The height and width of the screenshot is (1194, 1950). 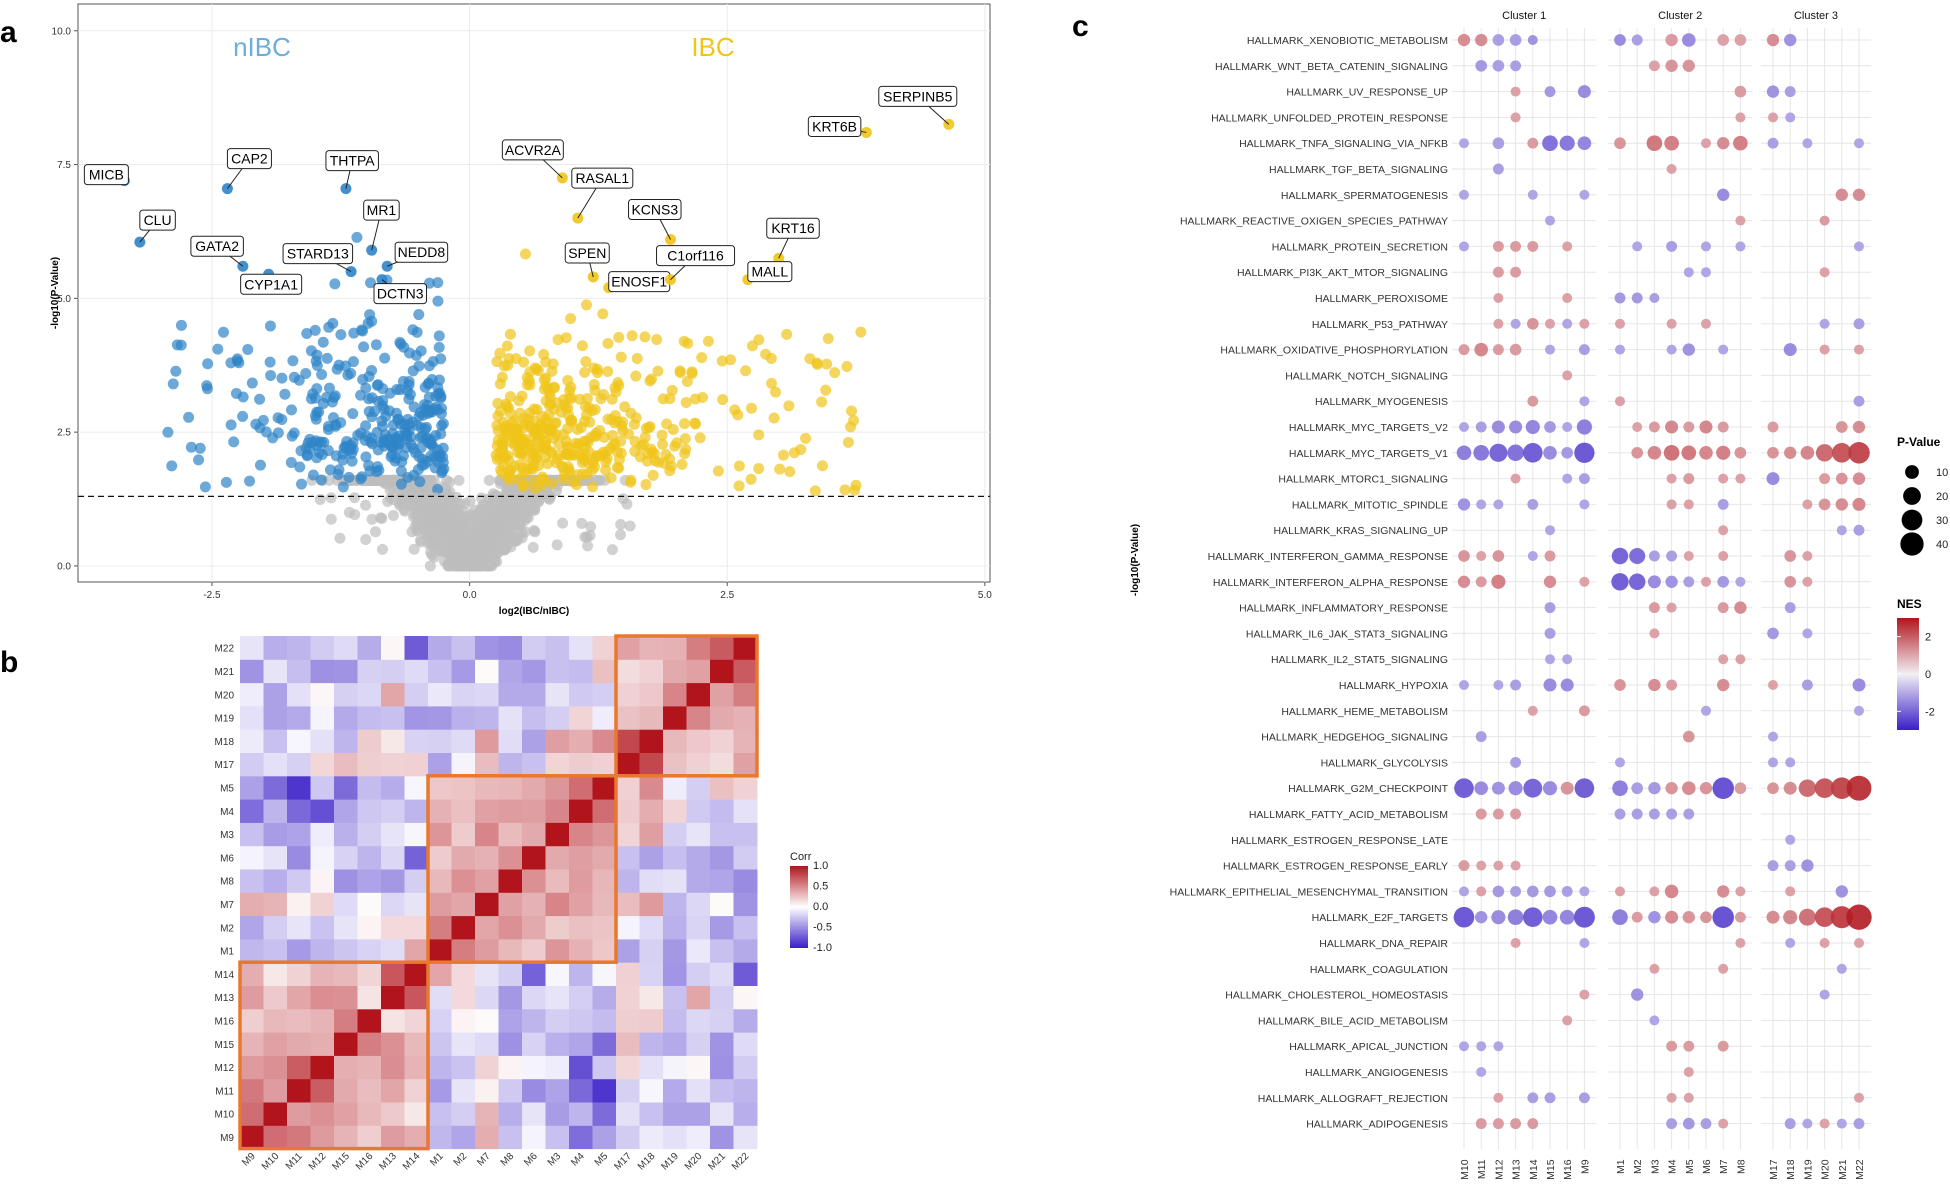 I want to click on heatmap-row-label: M15, so click(x=225, y=1045).